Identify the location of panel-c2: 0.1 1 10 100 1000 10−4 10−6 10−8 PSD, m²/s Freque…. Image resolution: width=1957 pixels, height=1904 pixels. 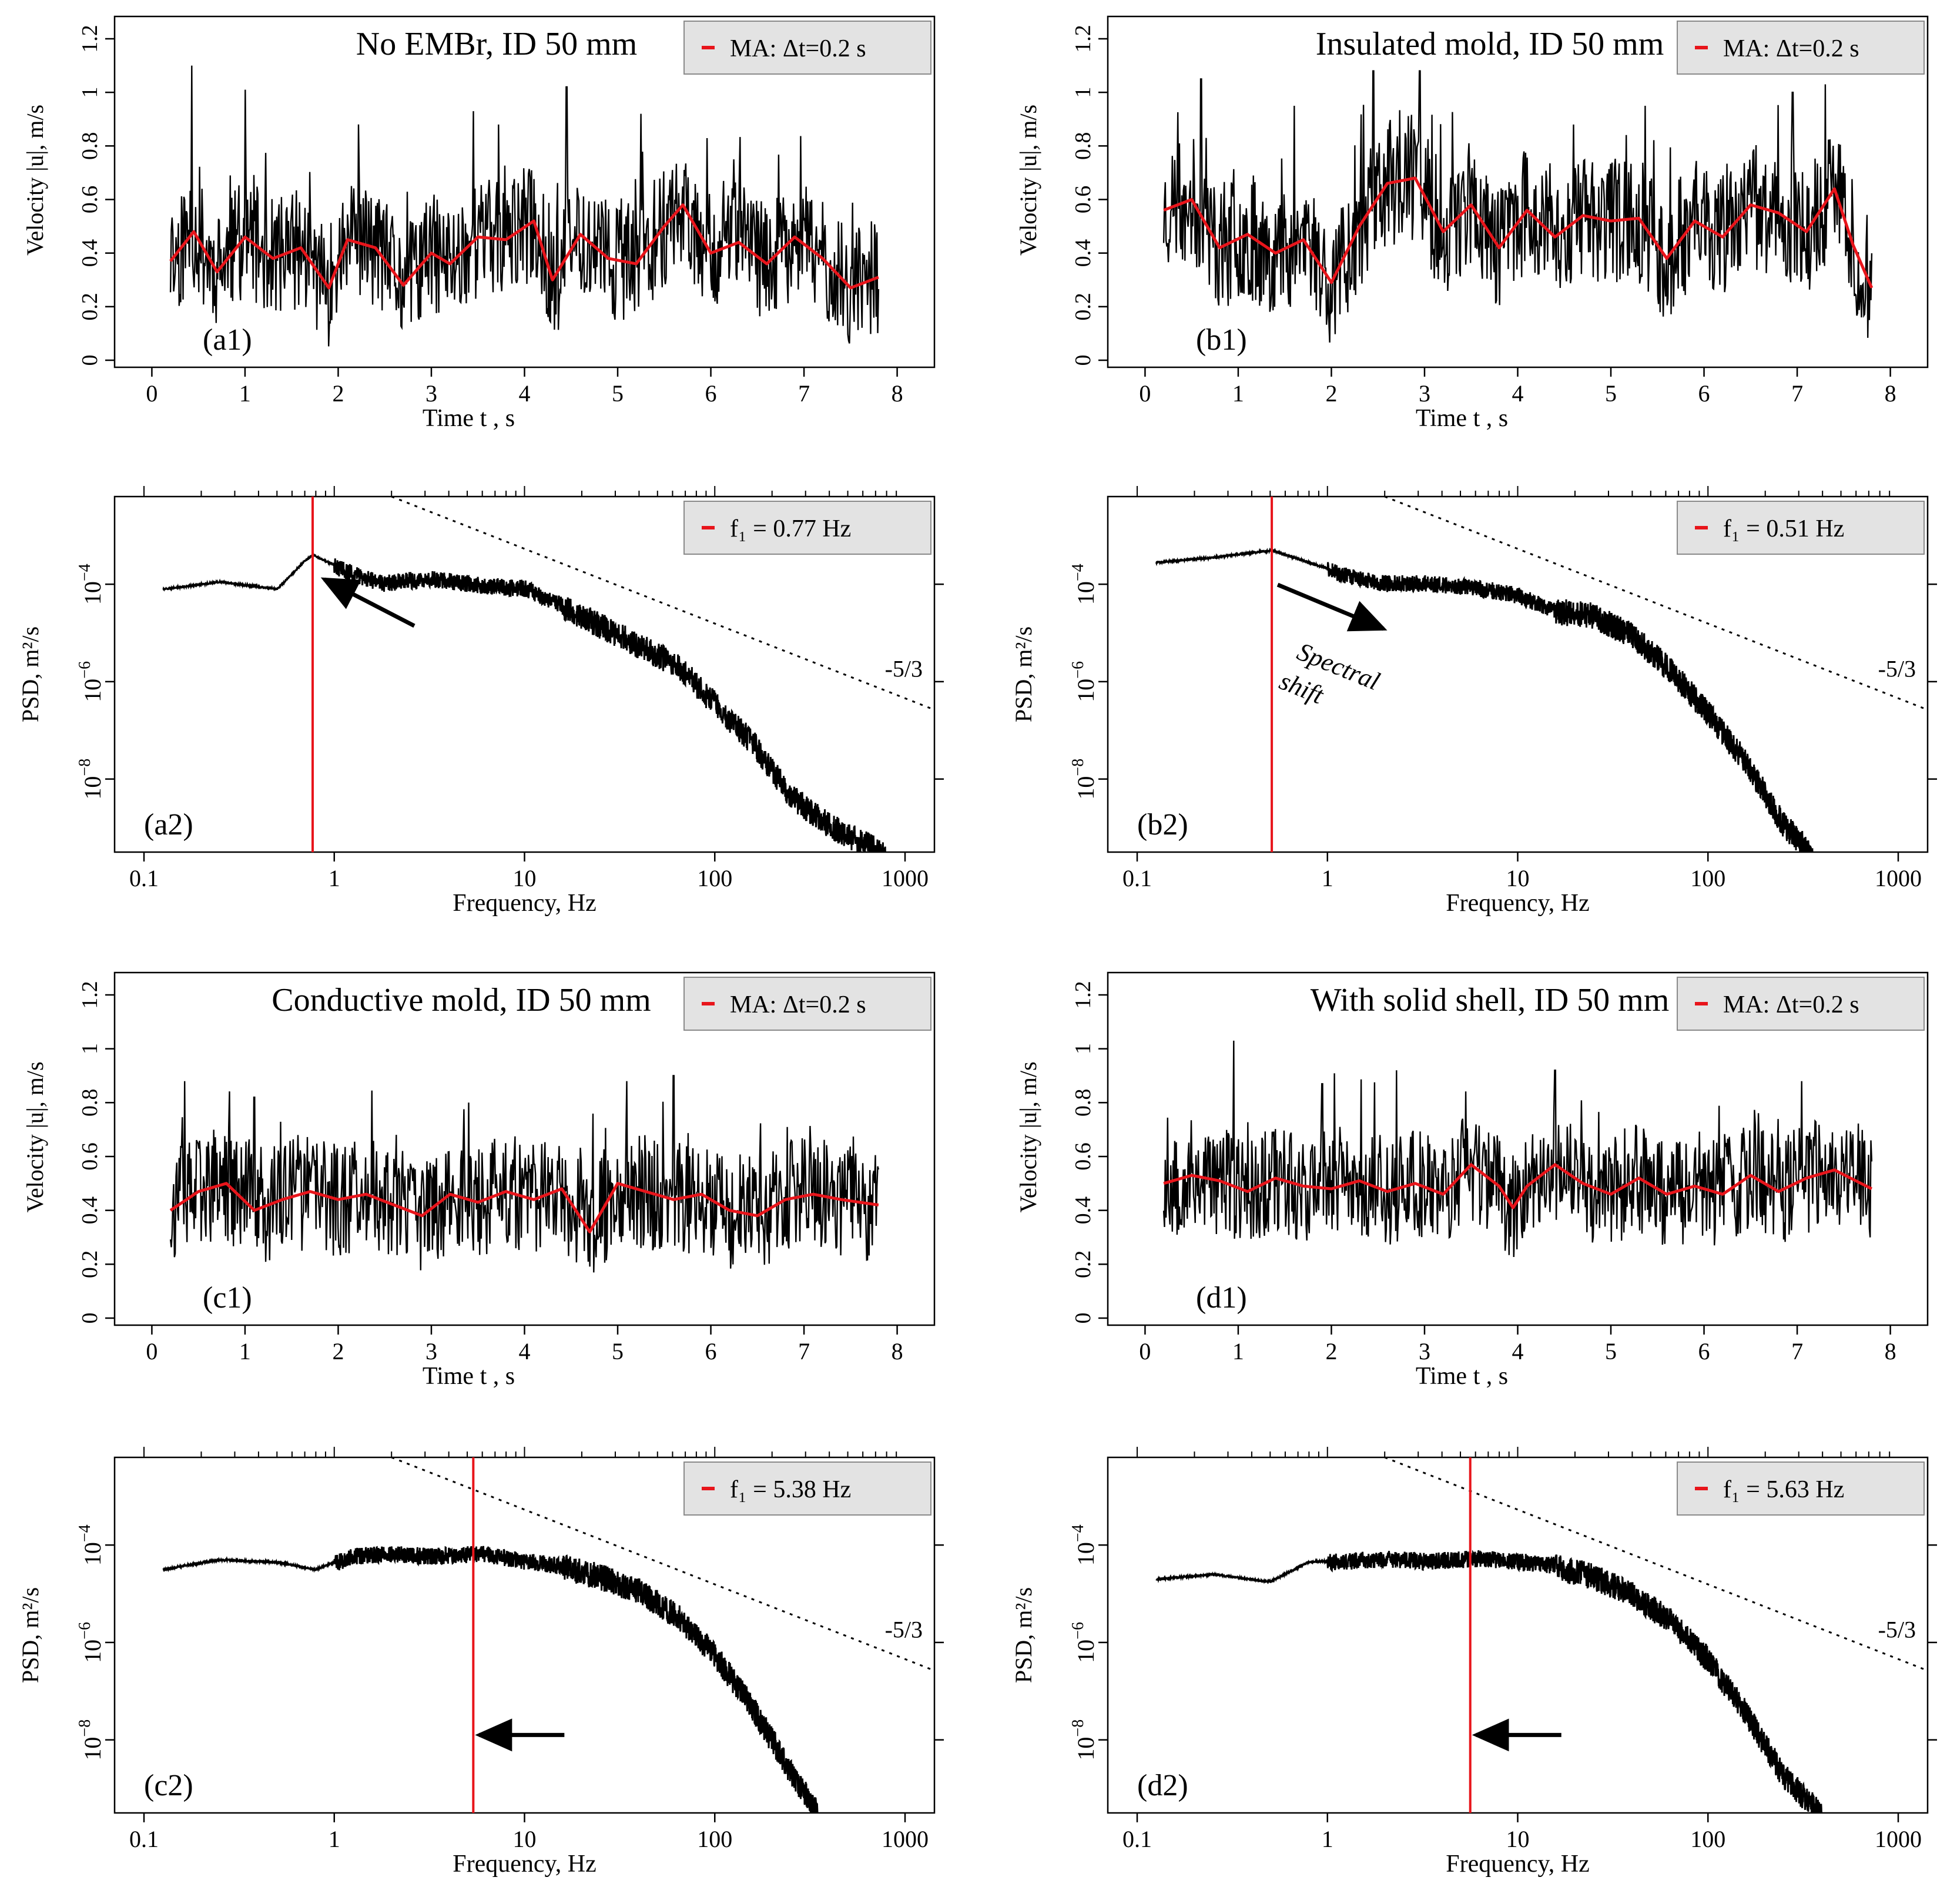
(480, 1662).